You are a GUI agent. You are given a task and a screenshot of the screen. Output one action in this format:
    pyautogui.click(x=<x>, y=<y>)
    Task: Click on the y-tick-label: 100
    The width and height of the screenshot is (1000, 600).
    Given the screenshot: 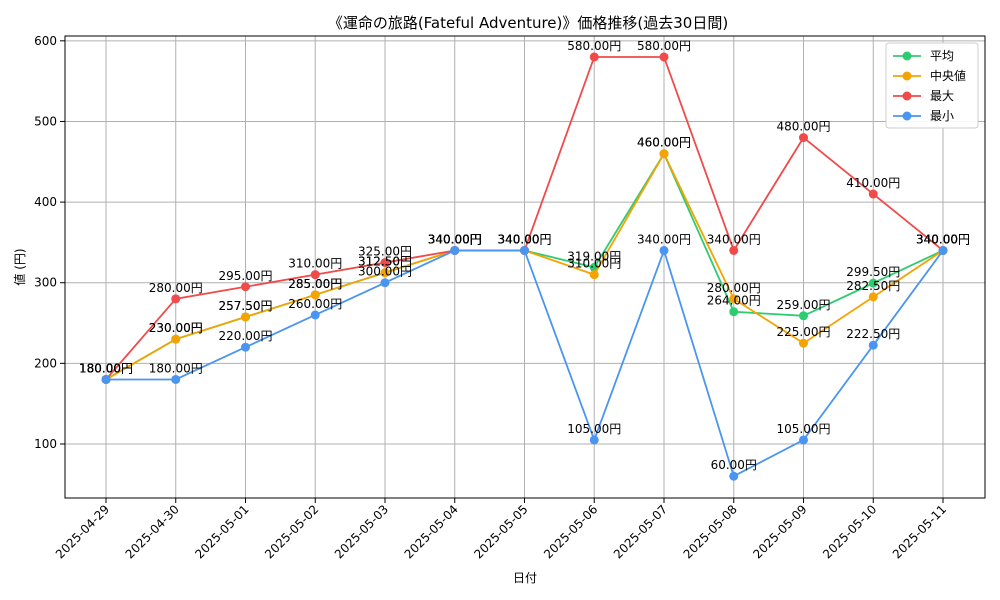 What is the action you would take?
    pyautogui.click(x=45, y=444)
    